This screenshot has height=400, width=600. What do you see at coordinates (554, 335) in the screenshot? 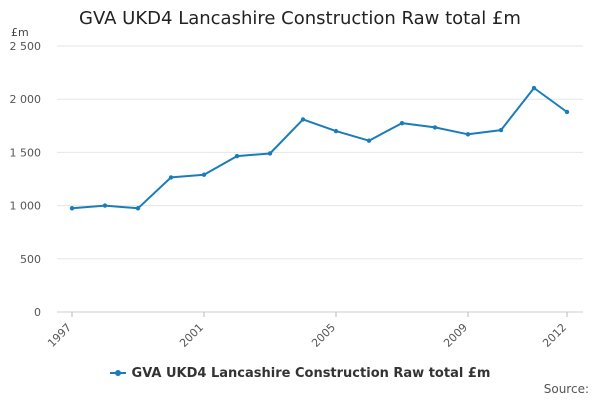
I see `x-tick-label: 2012` at bounding box center [554, 335].